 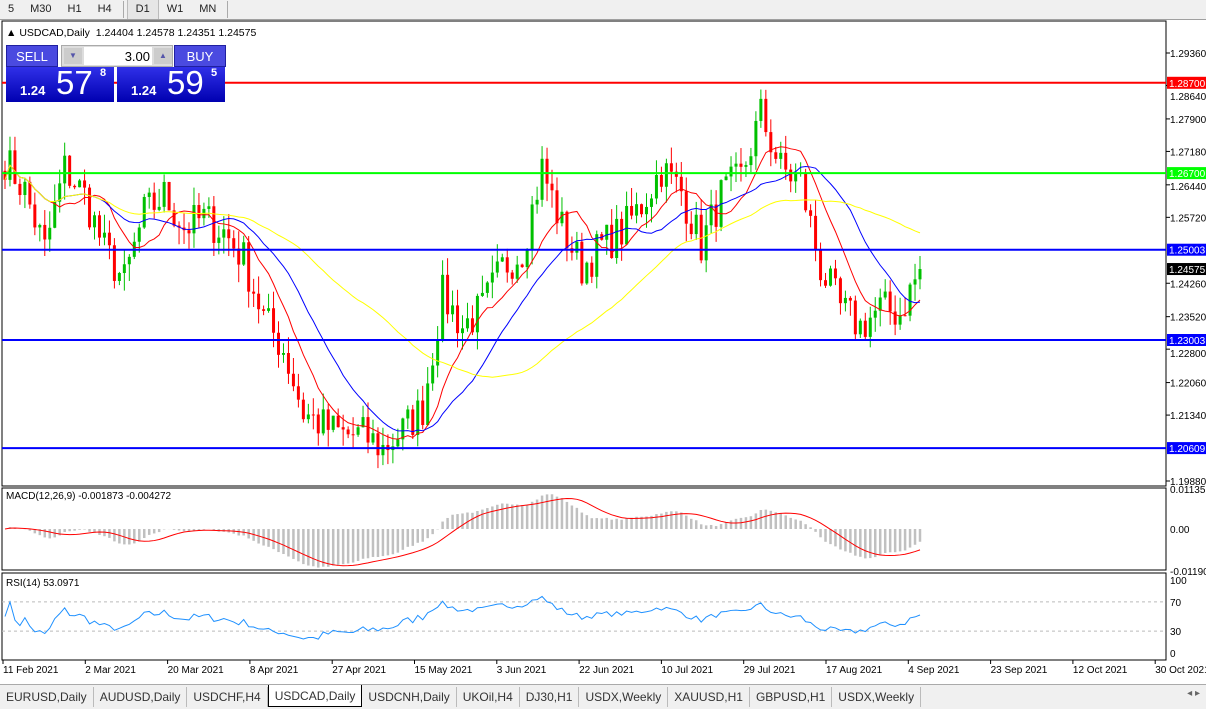 What do you see at coordinates (1188, 318) in the screenshot?
I see `price-tick-label: 1.23520` at bounding box center [1188, 318].